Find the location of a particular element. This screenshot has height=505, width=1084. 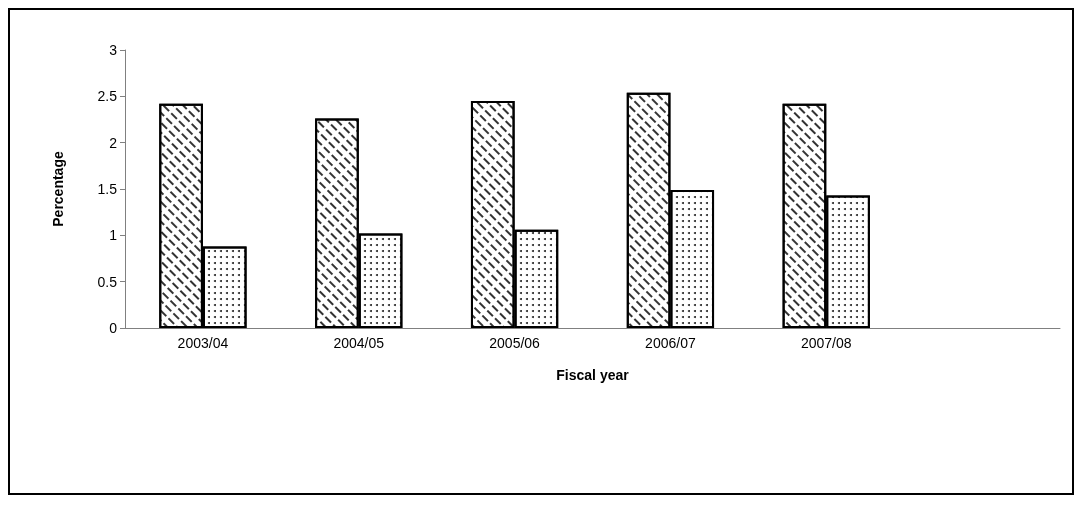

x-tick-label: 2006/07 is located at coordinates (670, 343).